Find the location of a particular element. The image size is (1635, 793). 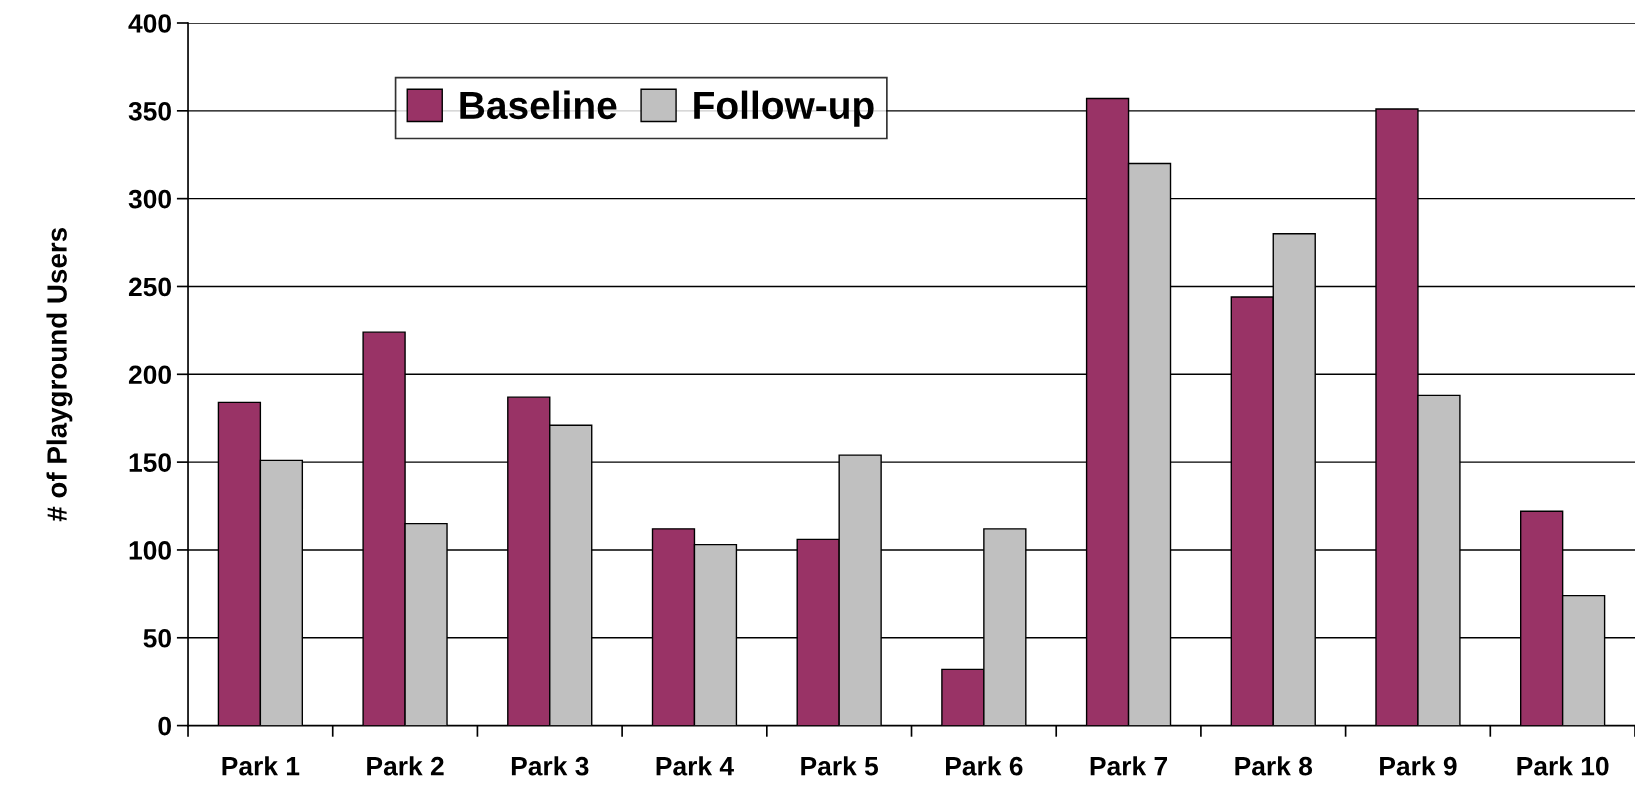

x-tick-label: Park 1 is located at coordinates (261, 766).